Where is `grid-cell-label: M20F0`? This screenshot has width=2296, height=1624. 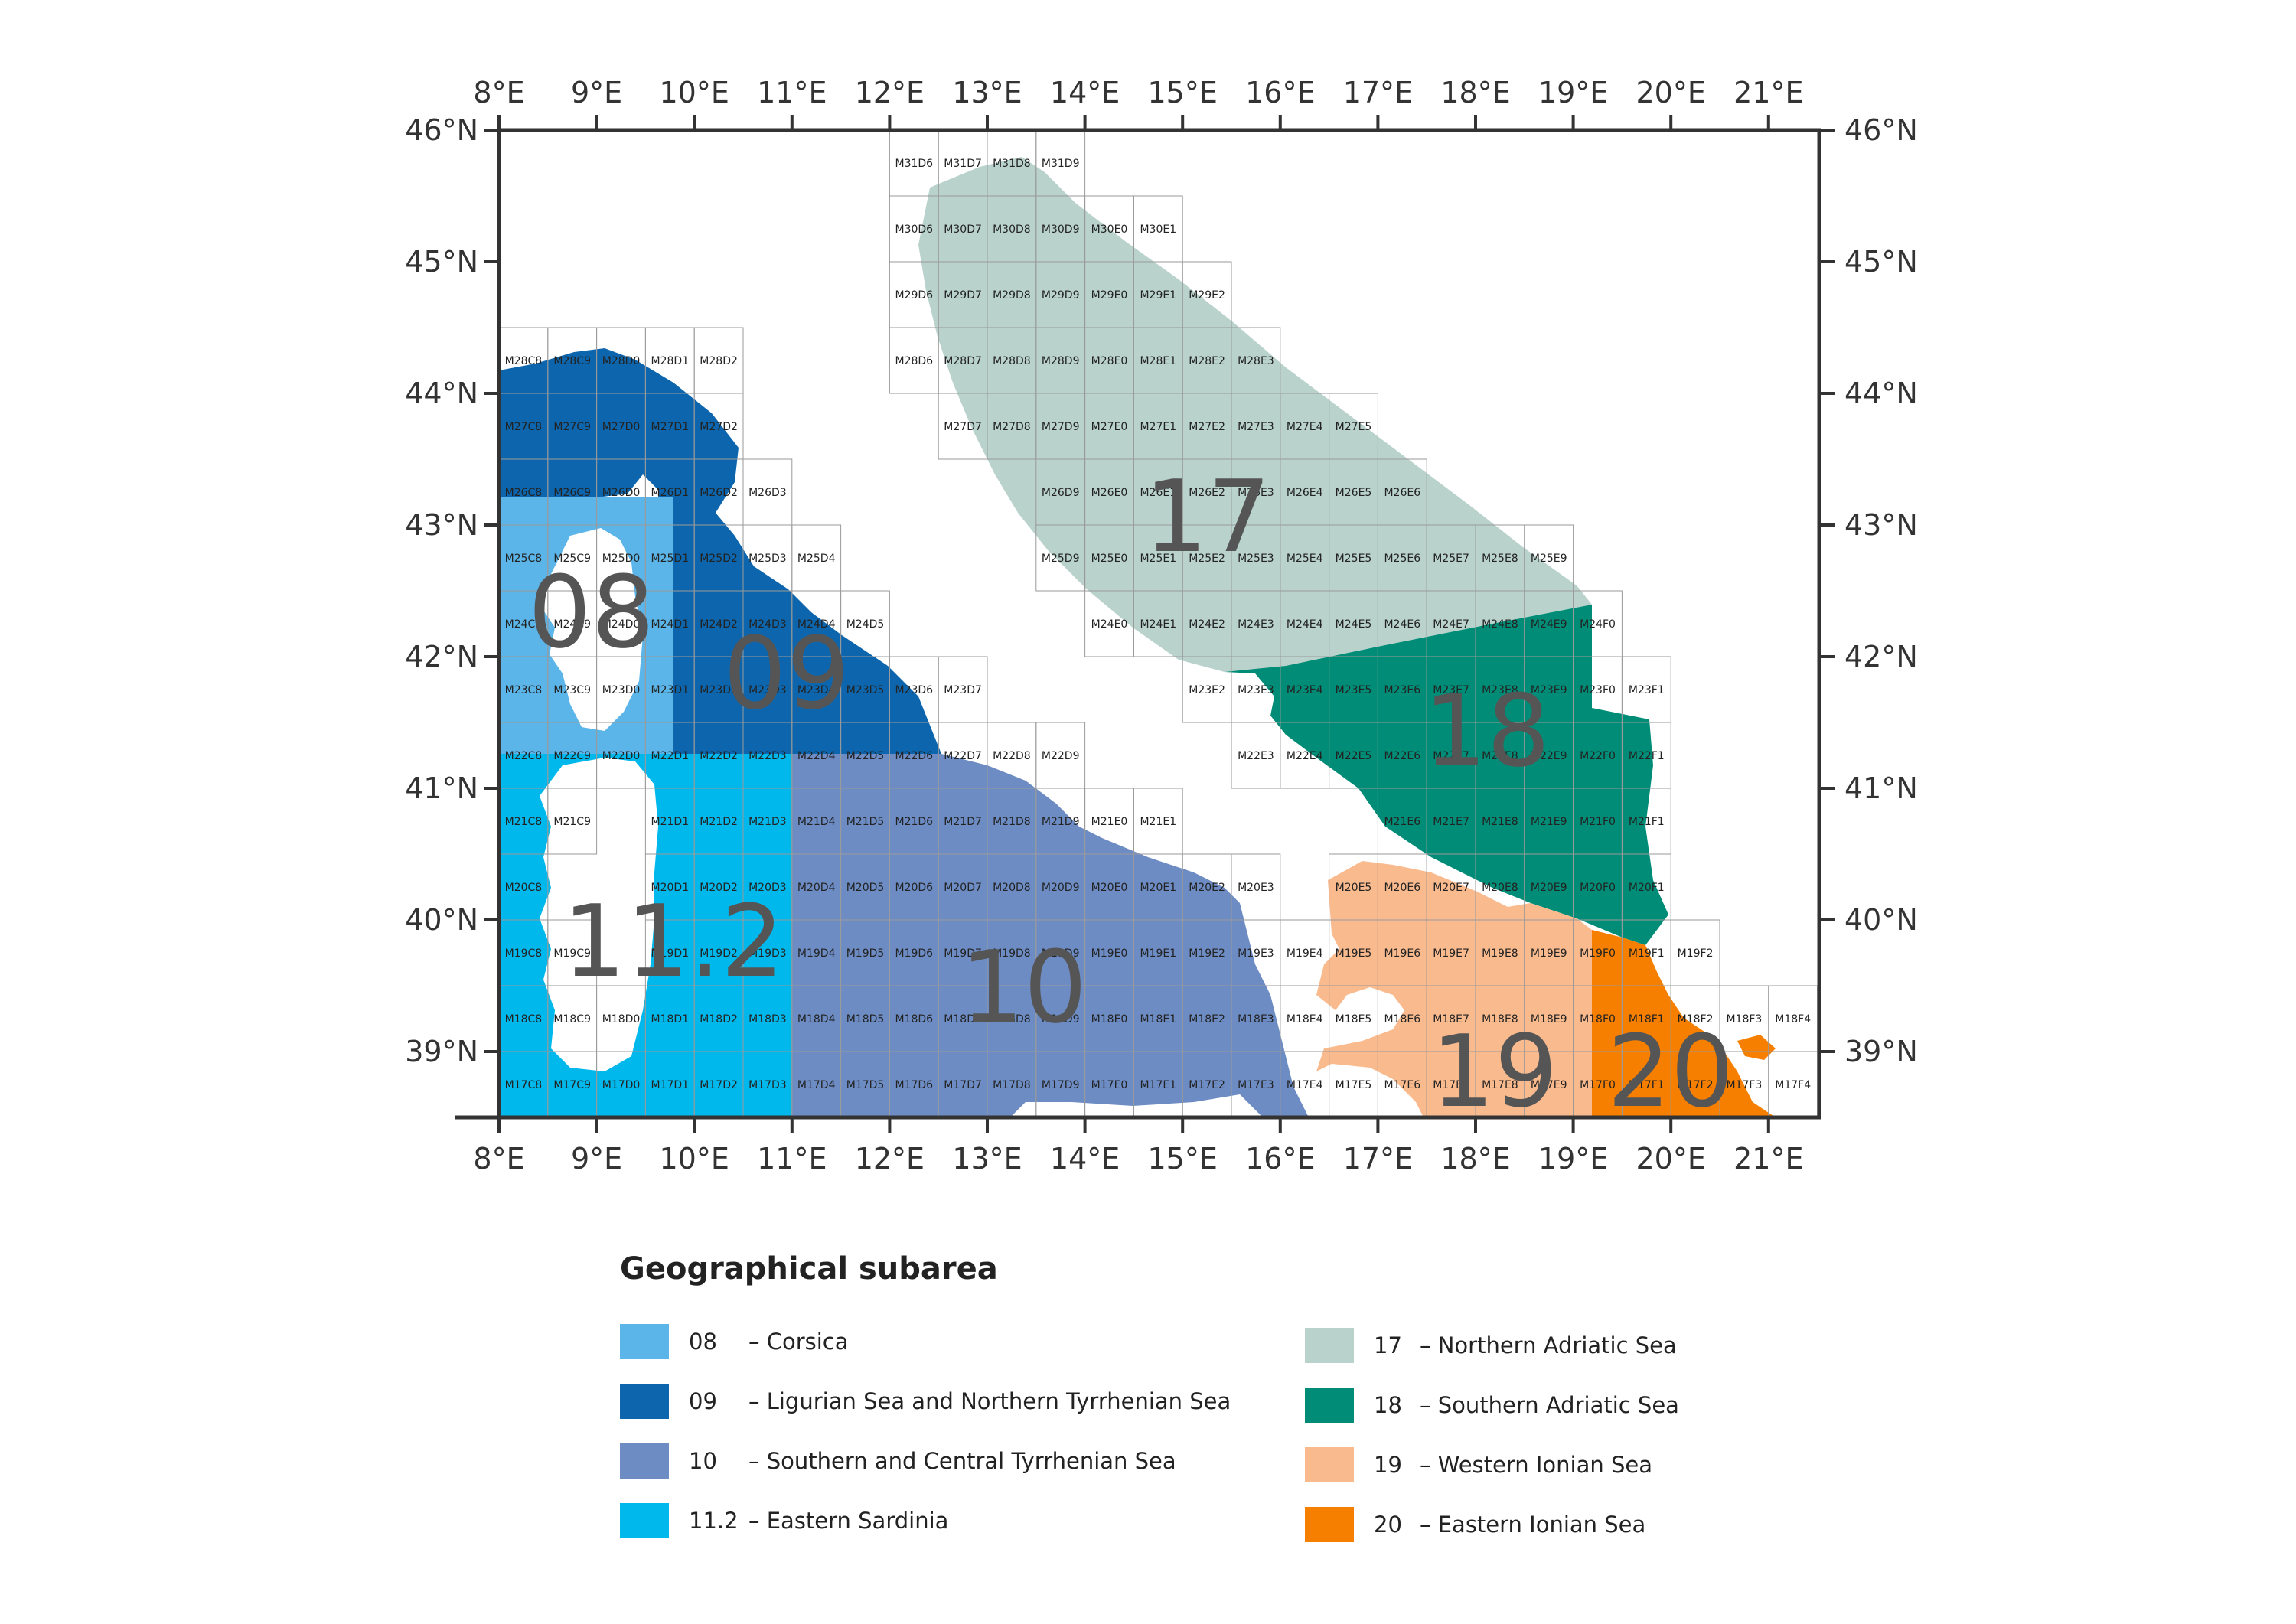 grid-cell-label: M20F0 is located at coordinates (1598, 888).